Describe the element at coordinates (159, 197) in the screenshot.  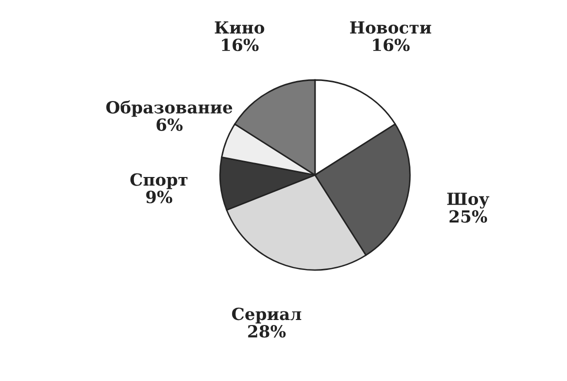
I see `data-label: 9%` at that location.